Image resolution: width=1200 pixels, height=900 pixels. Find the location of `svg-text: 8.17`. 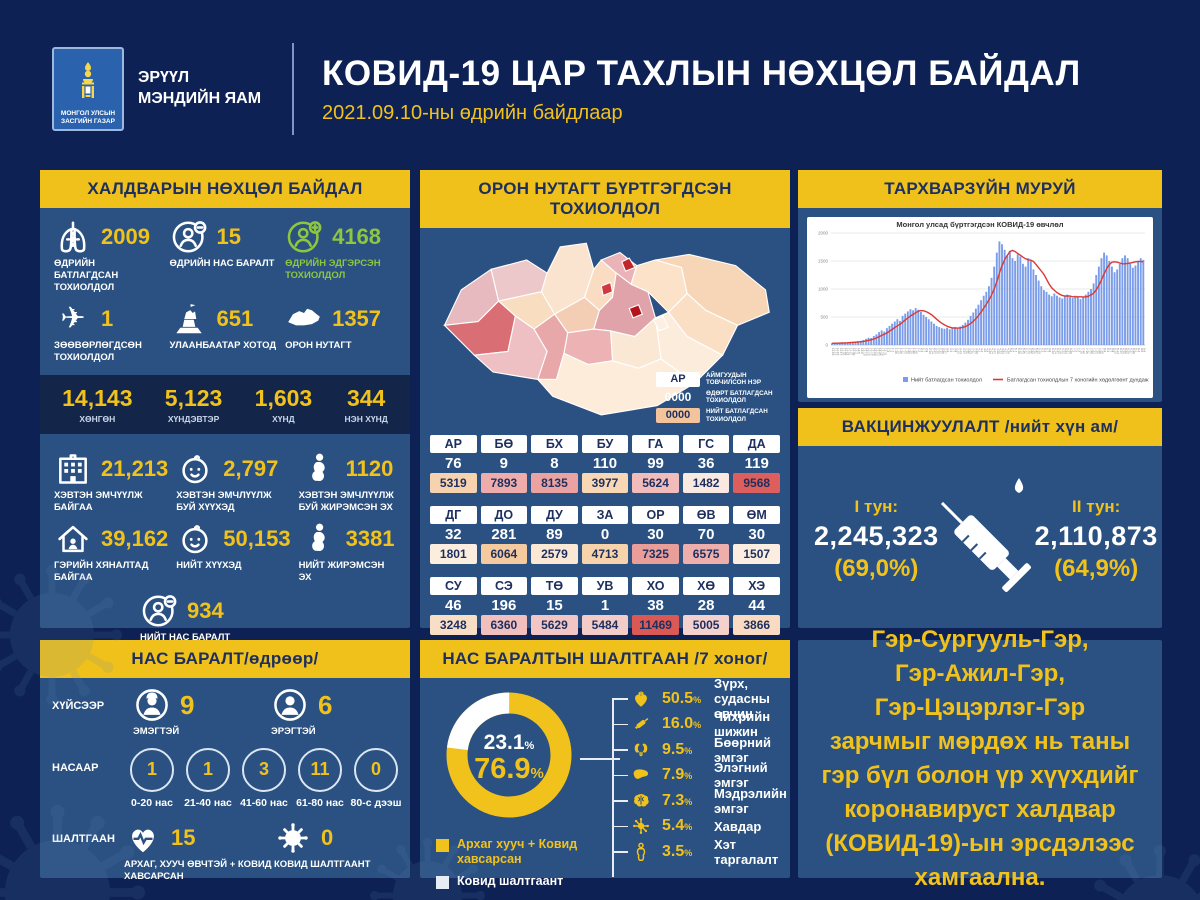

svg-text: 8.17 is located at coordinates (1121, 351).